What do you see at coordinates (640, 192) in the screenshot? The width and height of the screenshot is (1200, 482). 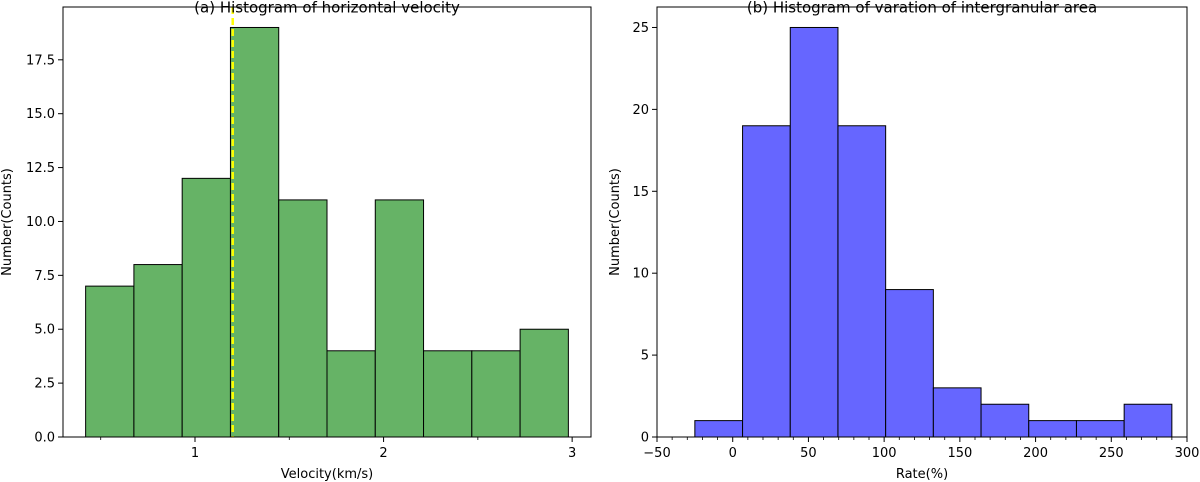 I see `rate-y-tick-label: 15` at bounding box center [640, 192].